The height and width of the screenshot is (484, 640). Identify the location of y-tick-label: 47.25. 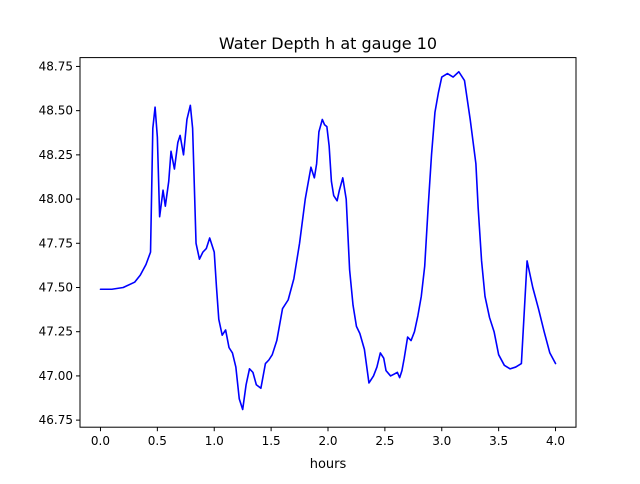
(56, 332).